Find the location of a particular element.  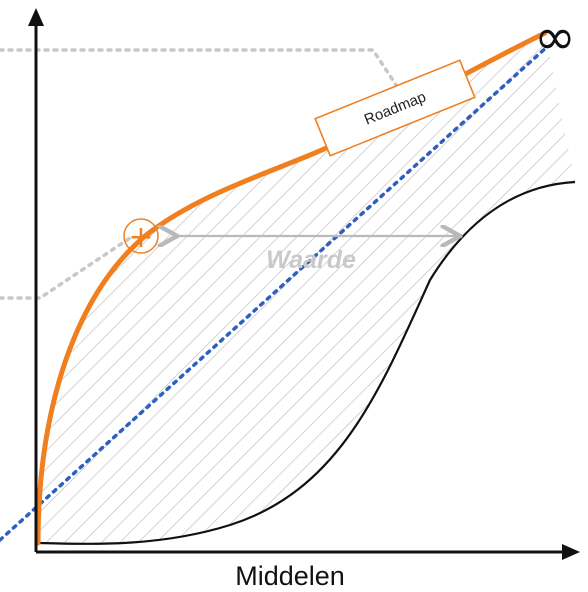

x-axis-arrow-icon is located at coordinates (571, 552).